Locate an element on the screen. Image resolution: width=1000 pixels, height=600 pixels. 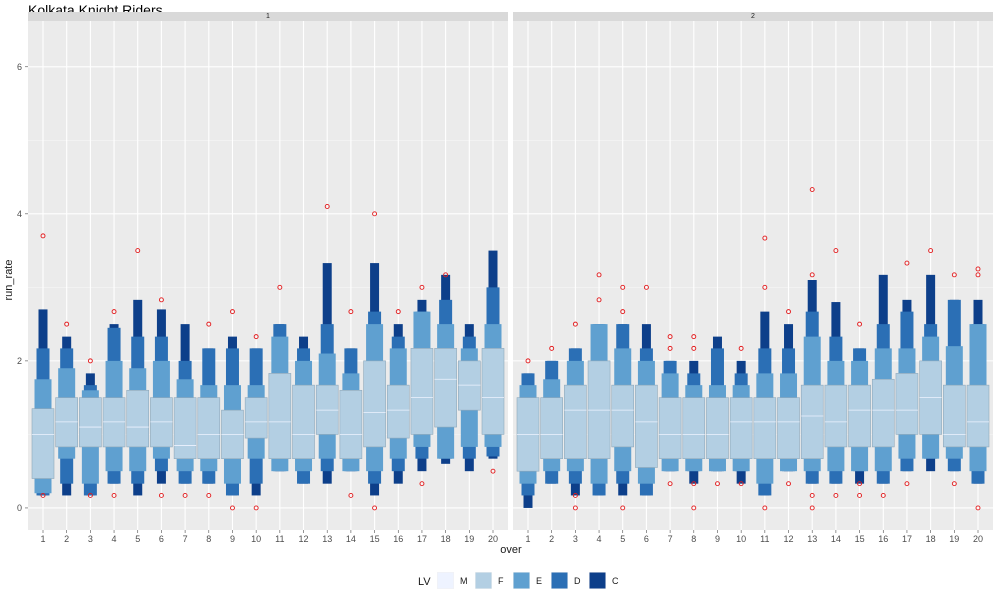
x-tick-label: 2 is located at coordinates (66, 539).